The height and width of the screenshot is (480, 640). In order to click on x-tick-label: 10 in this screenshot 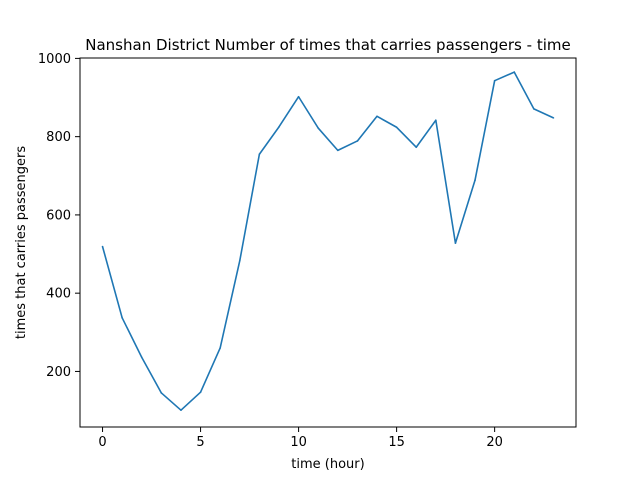, I will do `click(298, 442)`.